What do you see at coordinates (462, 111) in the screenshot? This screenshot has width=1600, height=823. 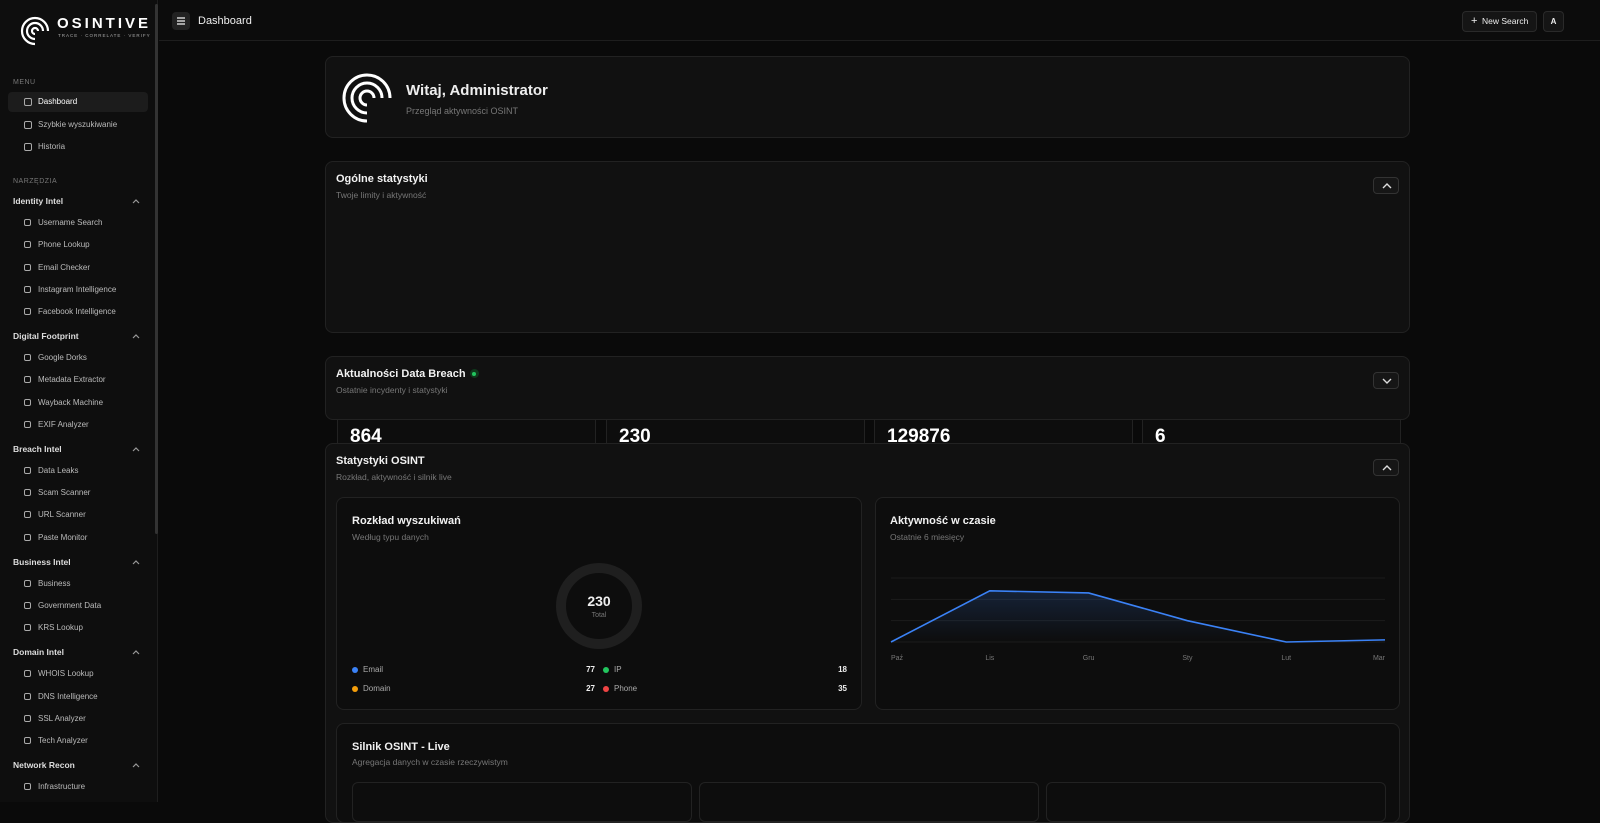 I see `welcome-subtitle: Przegląd aktywności OSINT` at bounding box center [462, 111].